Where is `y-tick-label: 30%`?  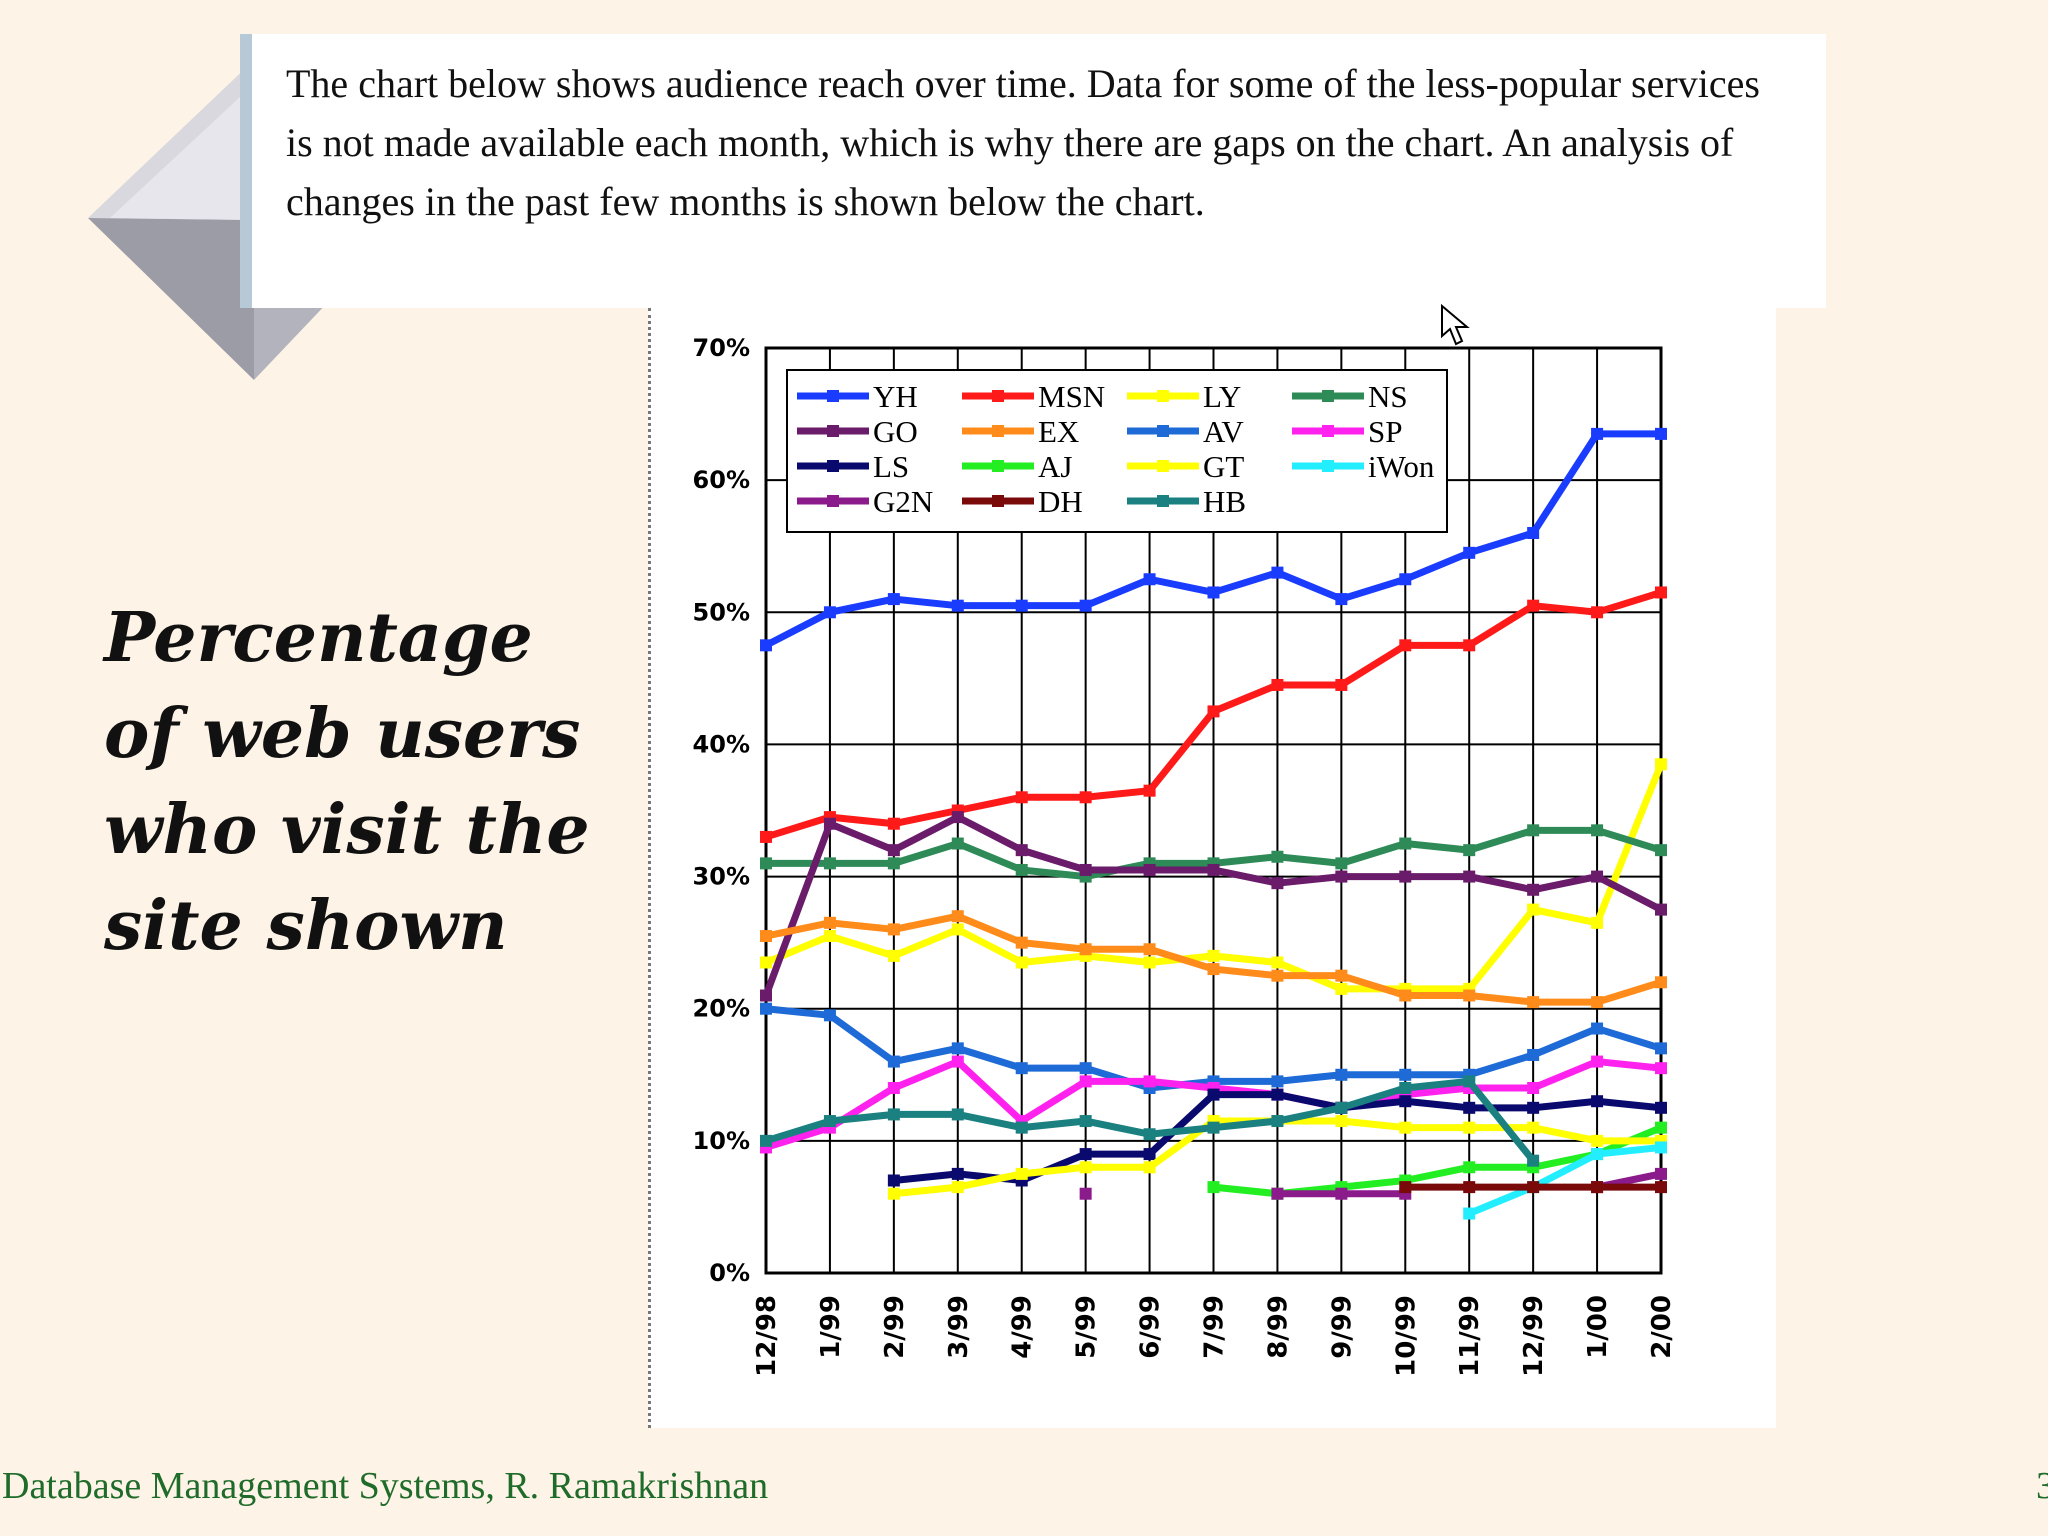 y-tick-label: 30% is located at coordinates (721, 877).